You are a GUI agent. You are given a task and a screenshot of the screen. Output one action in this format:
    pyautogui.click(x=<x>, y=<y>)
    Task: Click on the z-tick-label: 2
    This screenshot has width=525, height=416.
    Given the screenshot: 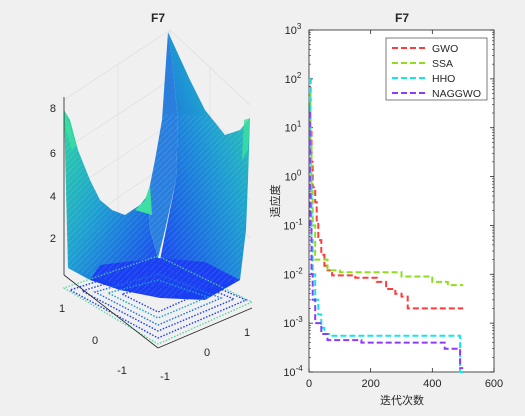 What is the action you would take?
    pyautogui.click(x=53, y=239)
    